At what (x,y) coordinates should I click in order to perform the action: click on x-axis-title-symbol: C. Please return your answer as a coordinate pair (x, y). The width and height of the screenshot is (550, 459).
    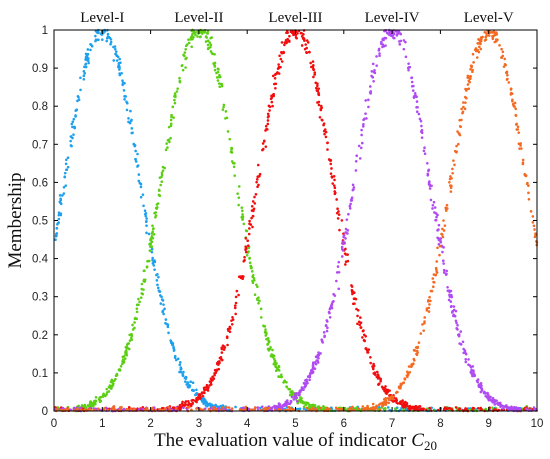
    Looking at the image, I should click on (417, 440).